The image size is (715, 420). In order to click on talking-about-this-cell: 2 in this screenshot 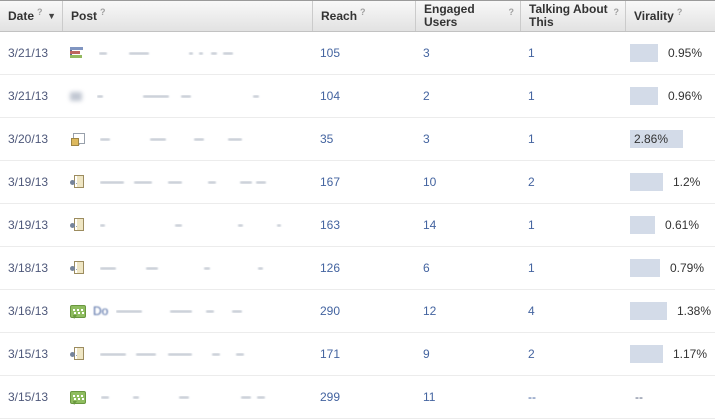, I will do `click(531, 182)`.